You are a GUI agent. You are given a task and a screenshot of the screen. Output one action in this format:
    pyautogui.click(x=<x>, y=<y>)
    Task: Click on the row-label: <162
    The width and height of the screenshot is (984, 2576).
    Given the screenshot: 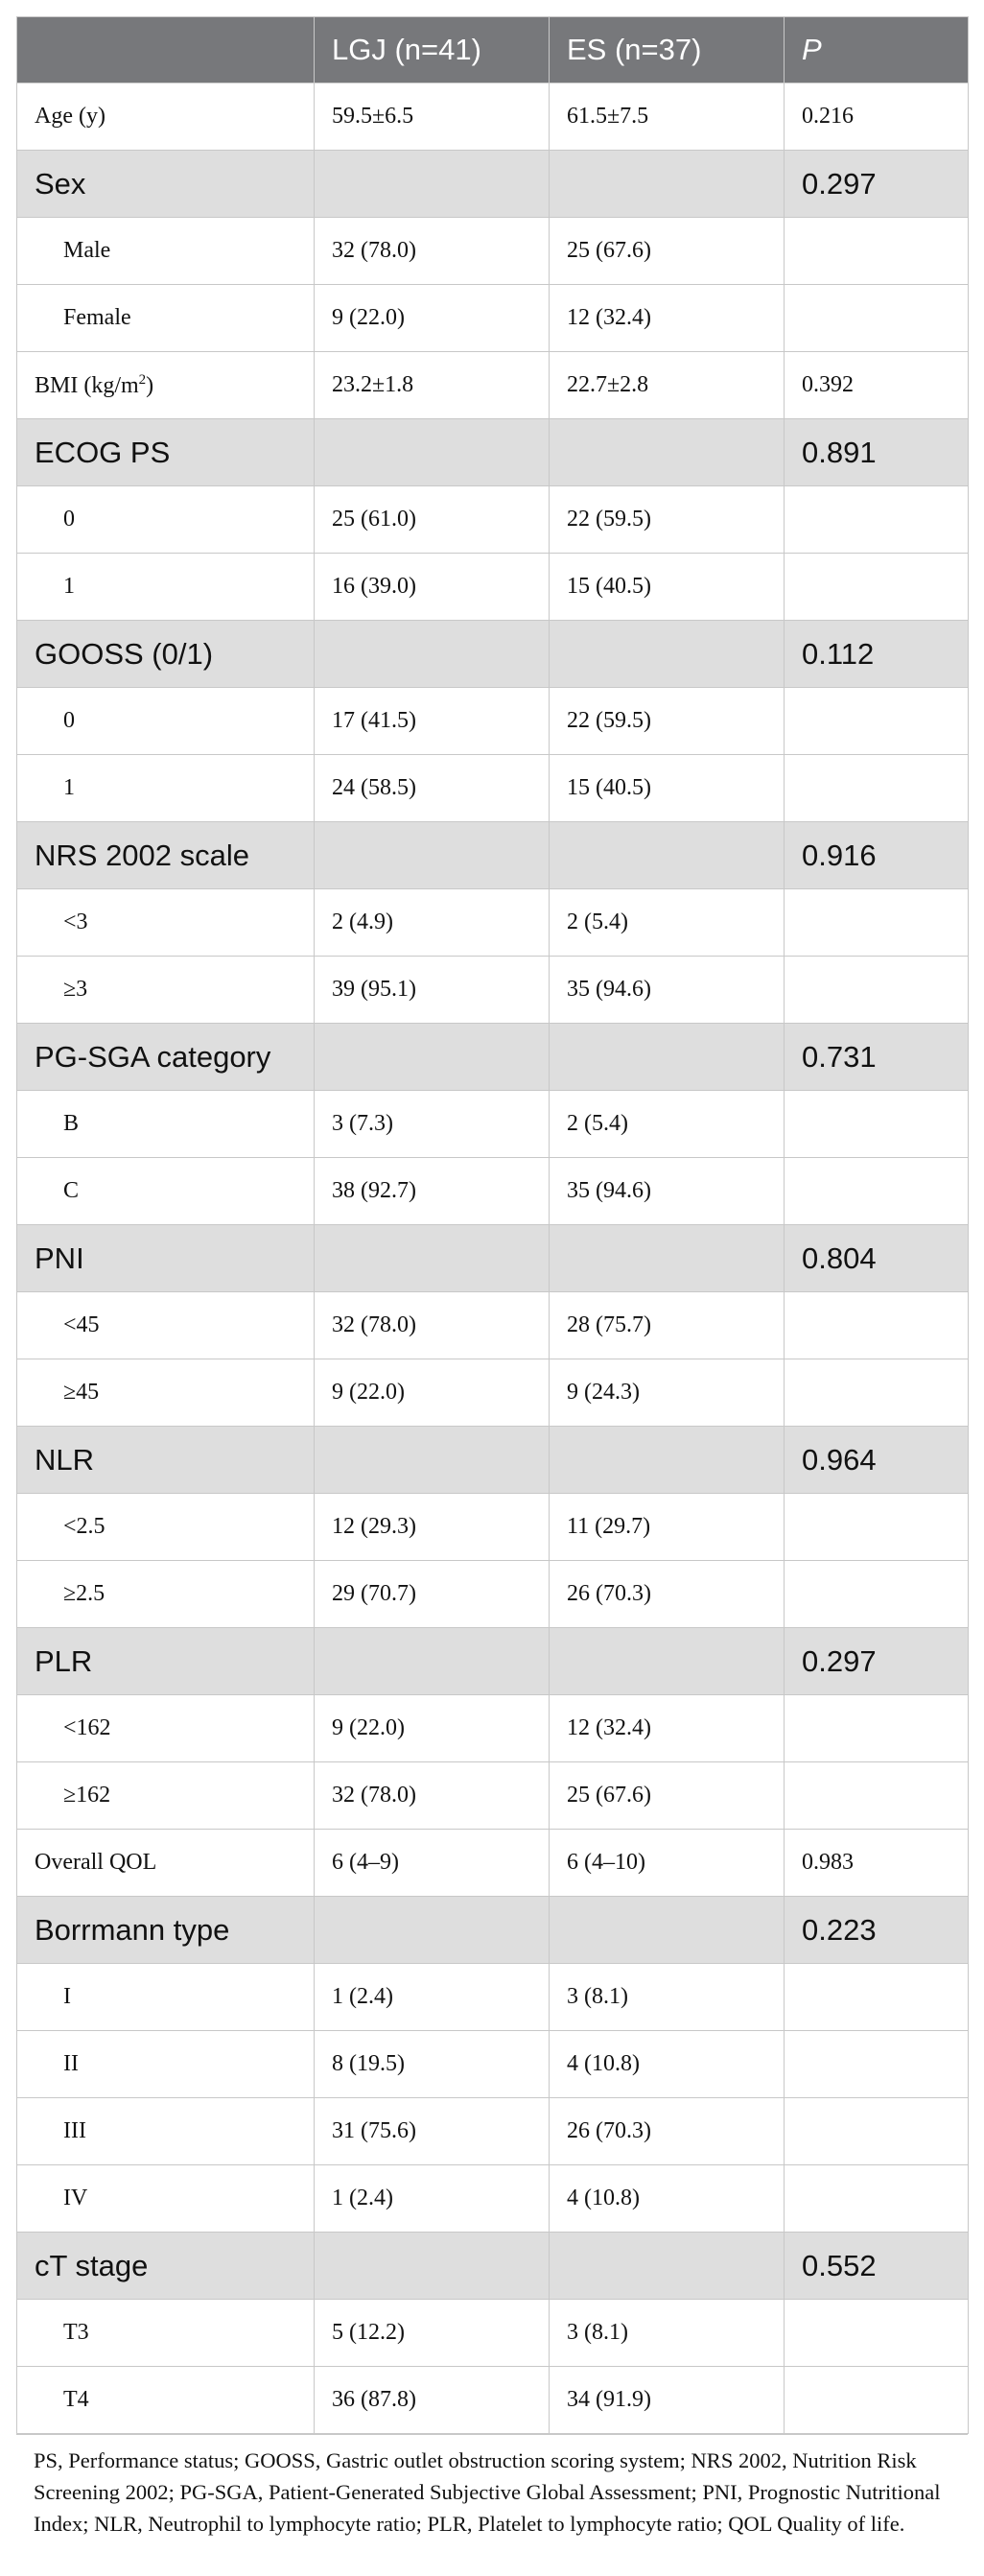 What is the action you would take?
    pyautogui.click(x=165, y=1728)
    